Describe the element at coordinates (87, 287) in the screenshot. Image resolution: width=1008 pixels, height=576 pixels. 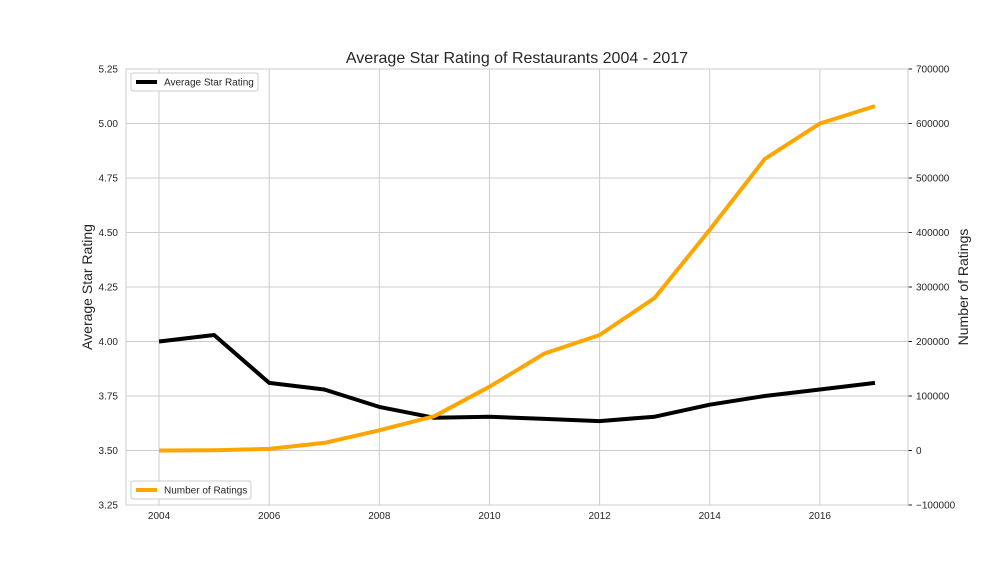
I see `left-y-axis-label: Average Star Rating` at that location.